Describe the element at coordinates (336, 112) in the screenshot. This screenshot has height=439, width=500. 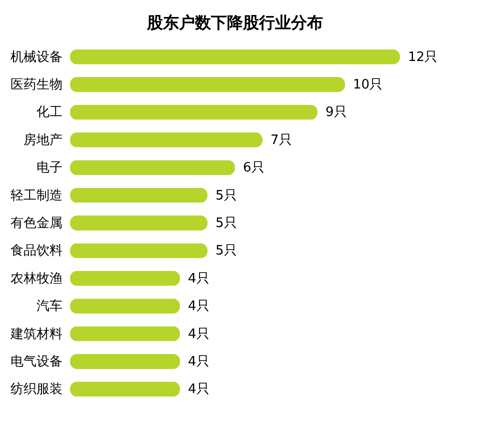
I see `data-label: 9只` at that location.